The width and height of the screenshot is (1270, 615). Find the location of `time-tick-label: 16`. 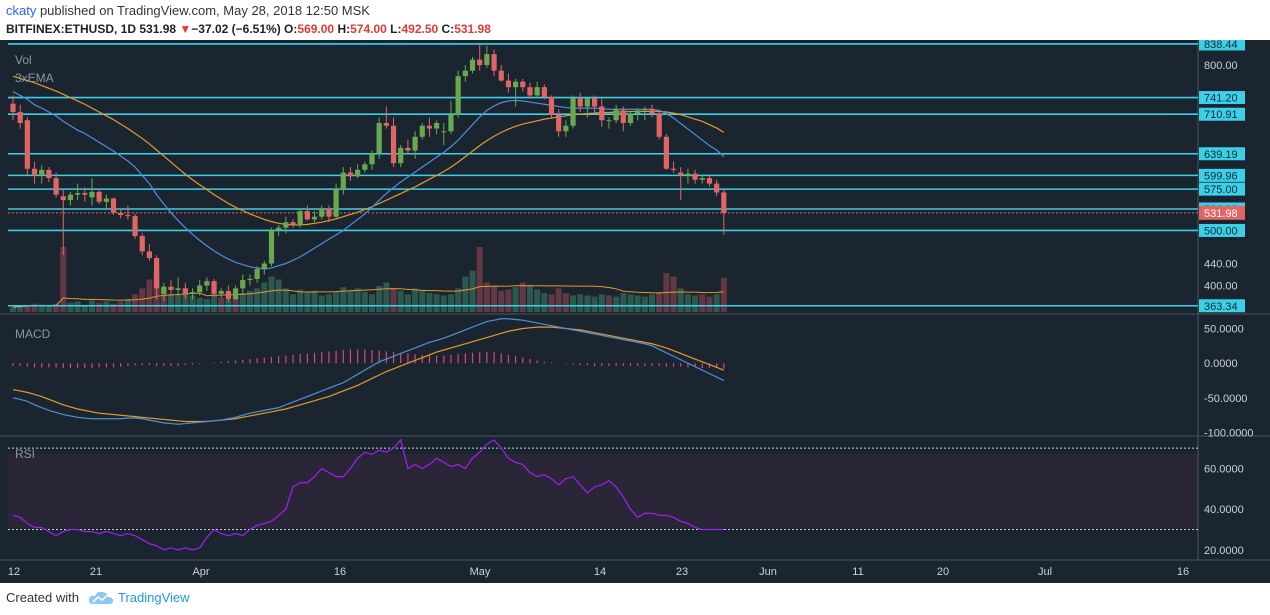

time-tick-label: 16 is located at coordinates (1183, 572).